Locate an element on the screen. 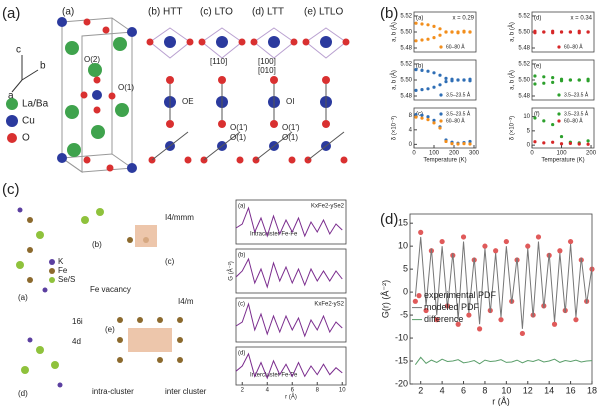  subplot-label: (e) is located at coordinates (537, 67).